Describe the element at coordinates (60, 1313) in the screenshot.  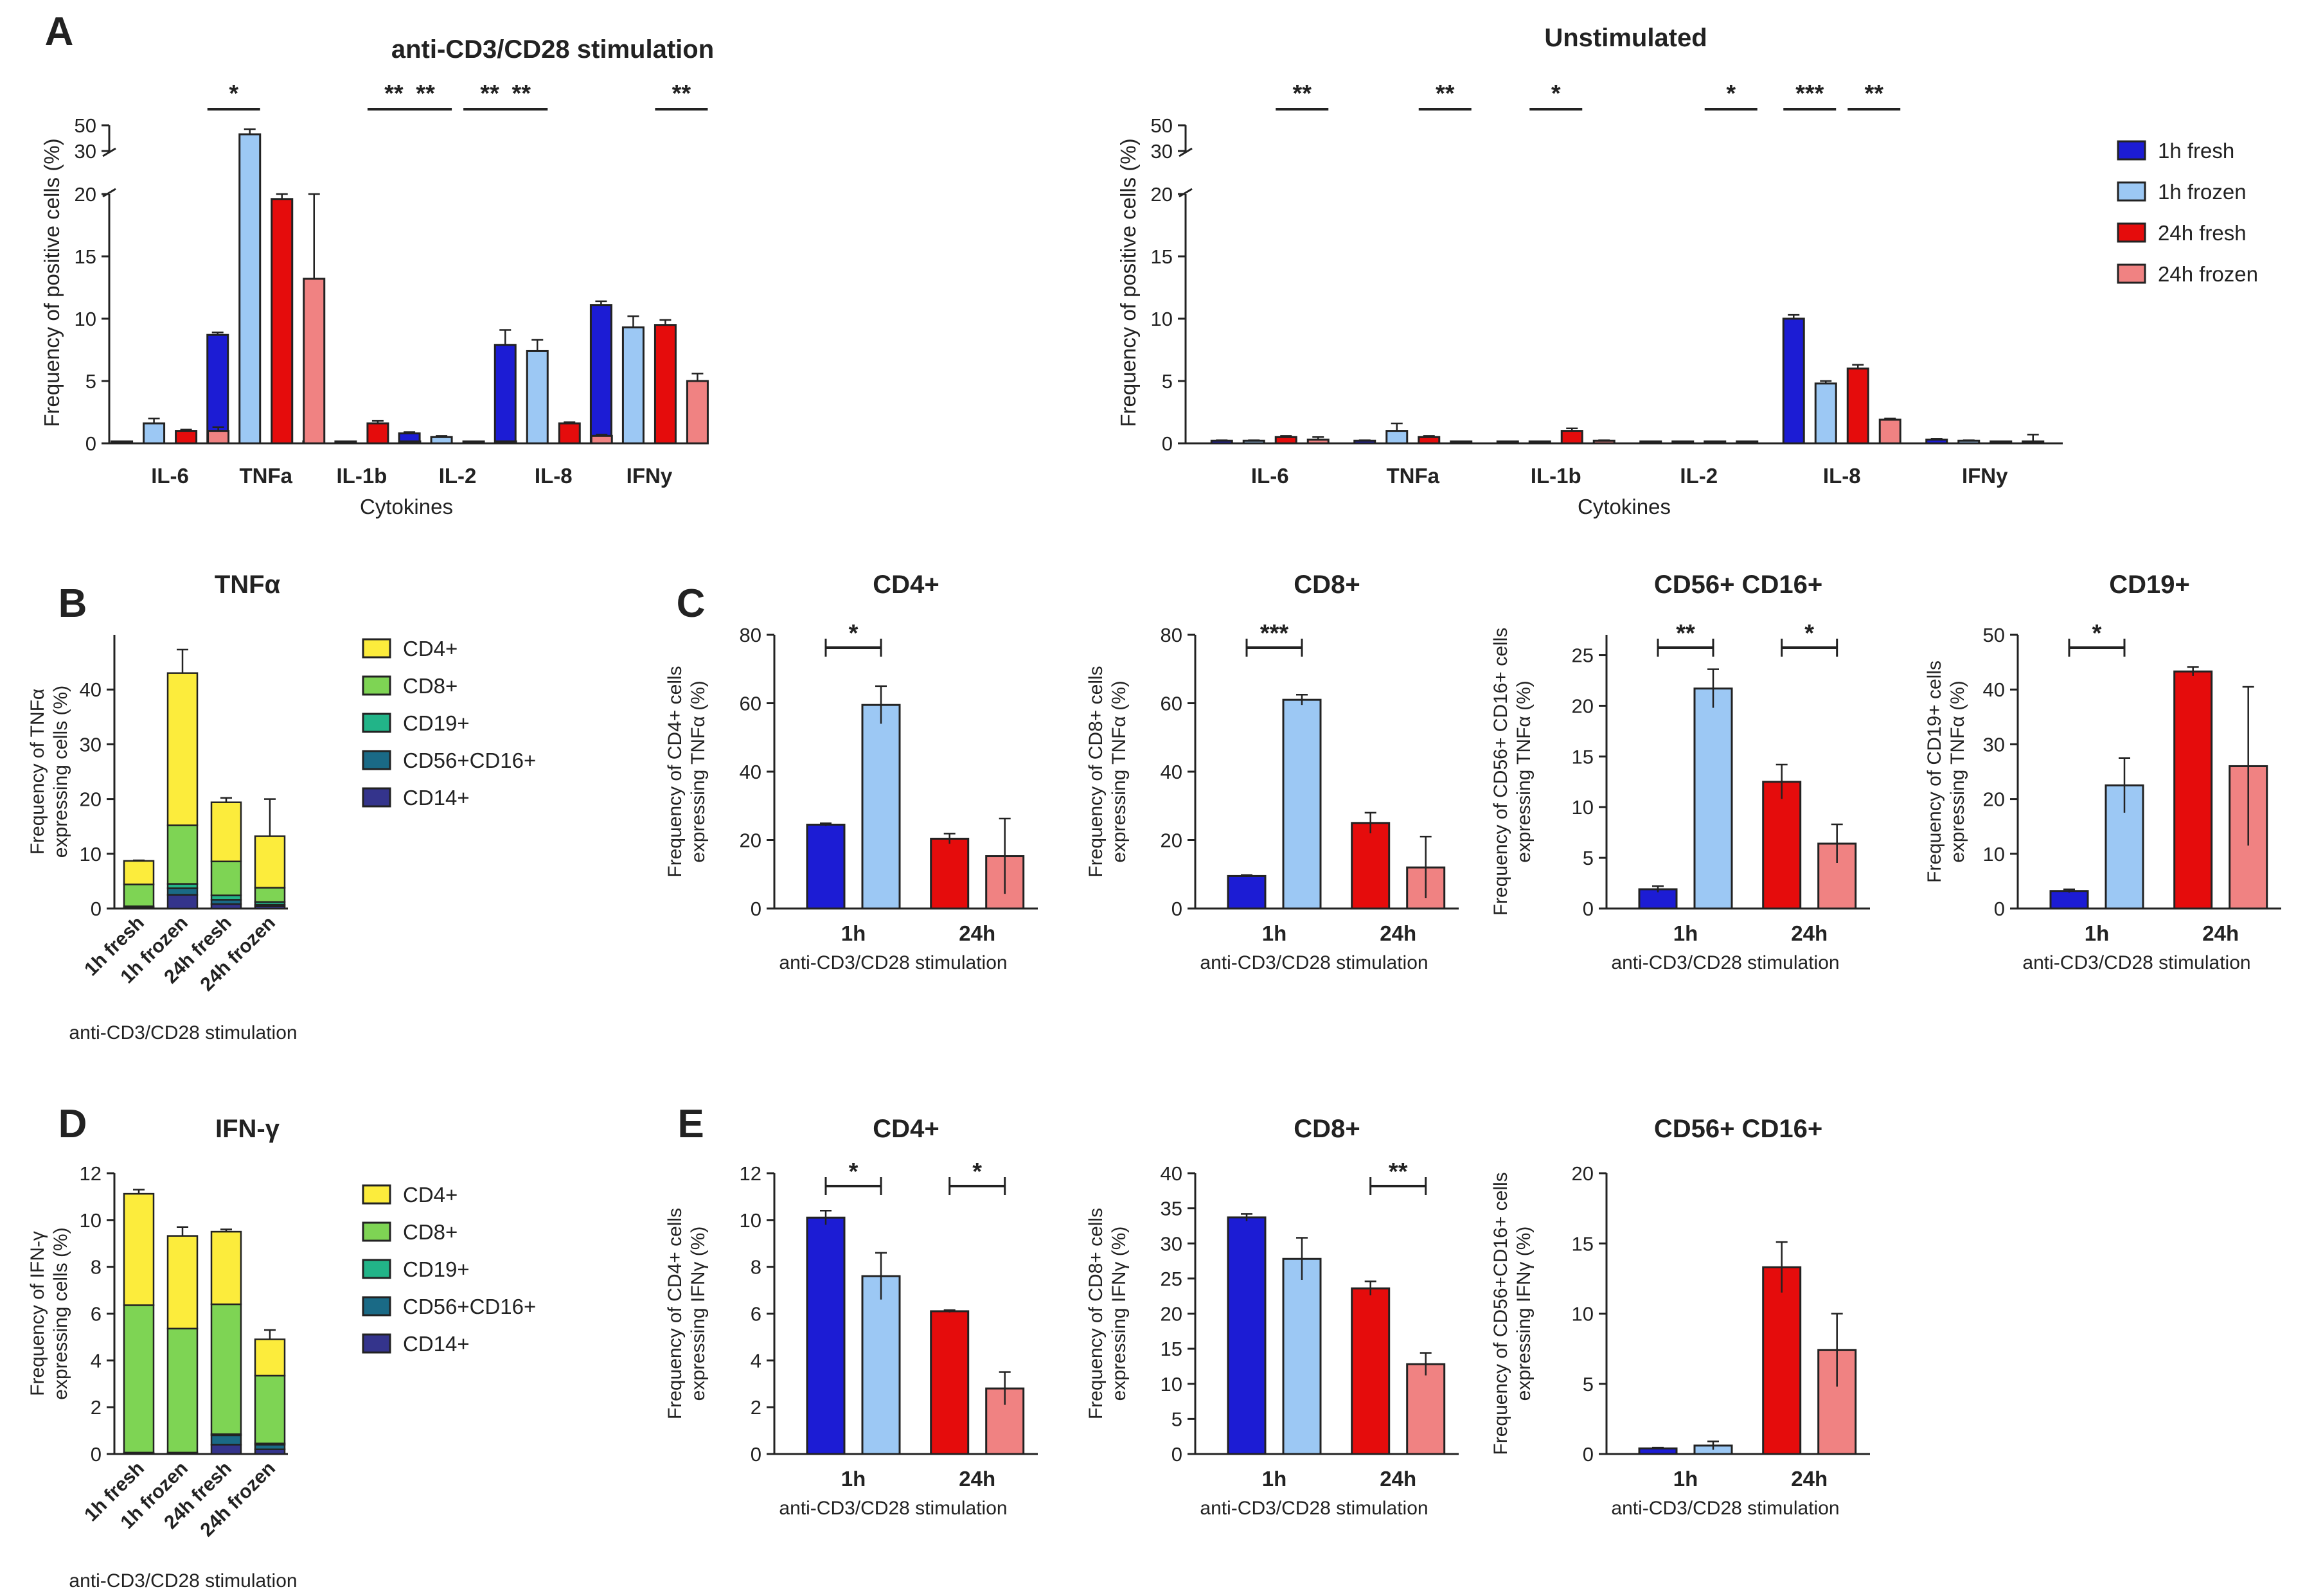
I see `y-axis-label-line: expressing cells (%)` at that location.